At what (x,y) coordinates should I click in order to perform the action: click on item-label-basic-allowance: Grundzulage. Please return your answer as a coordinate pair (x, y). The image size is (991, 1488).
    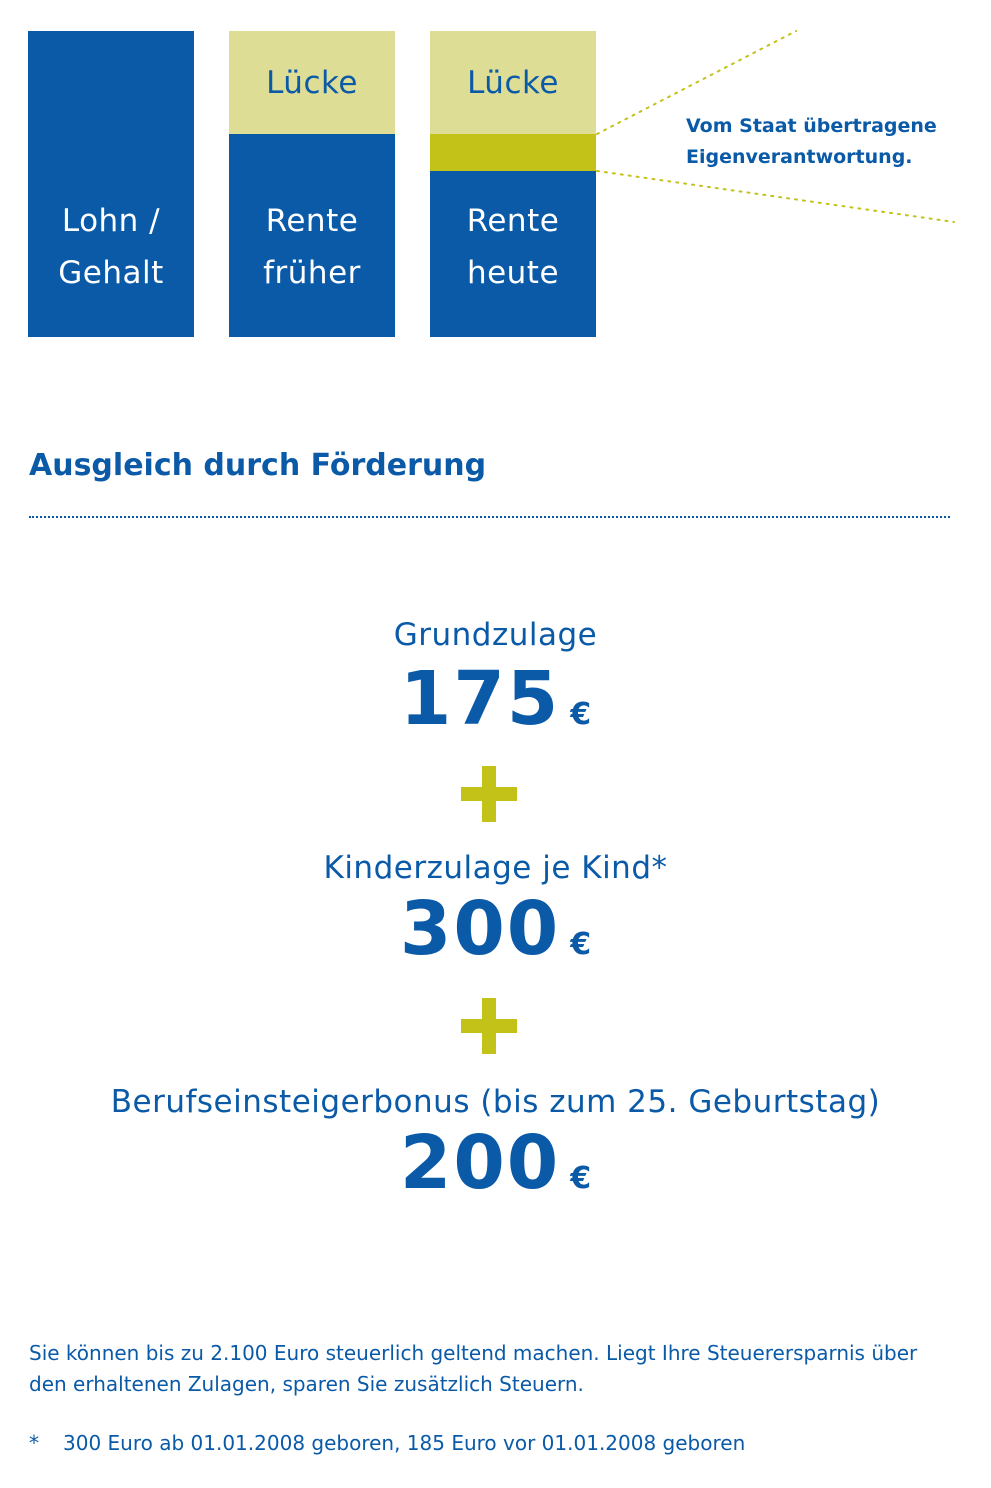
    Looking at the image, I should click on (495, 635).